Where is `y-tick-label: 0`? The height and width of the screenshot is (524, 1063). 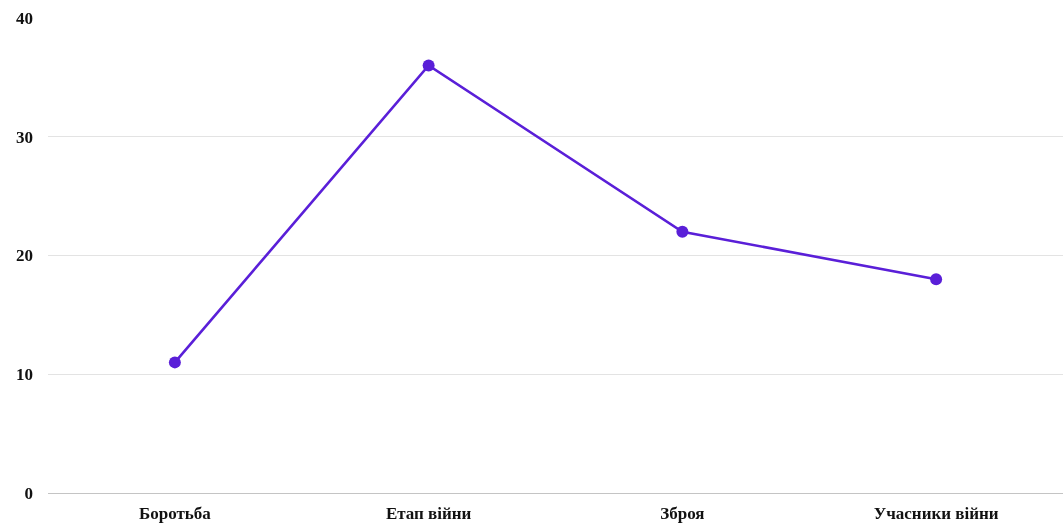 y-tick-label: 0 is located at coordinates (28, 493).